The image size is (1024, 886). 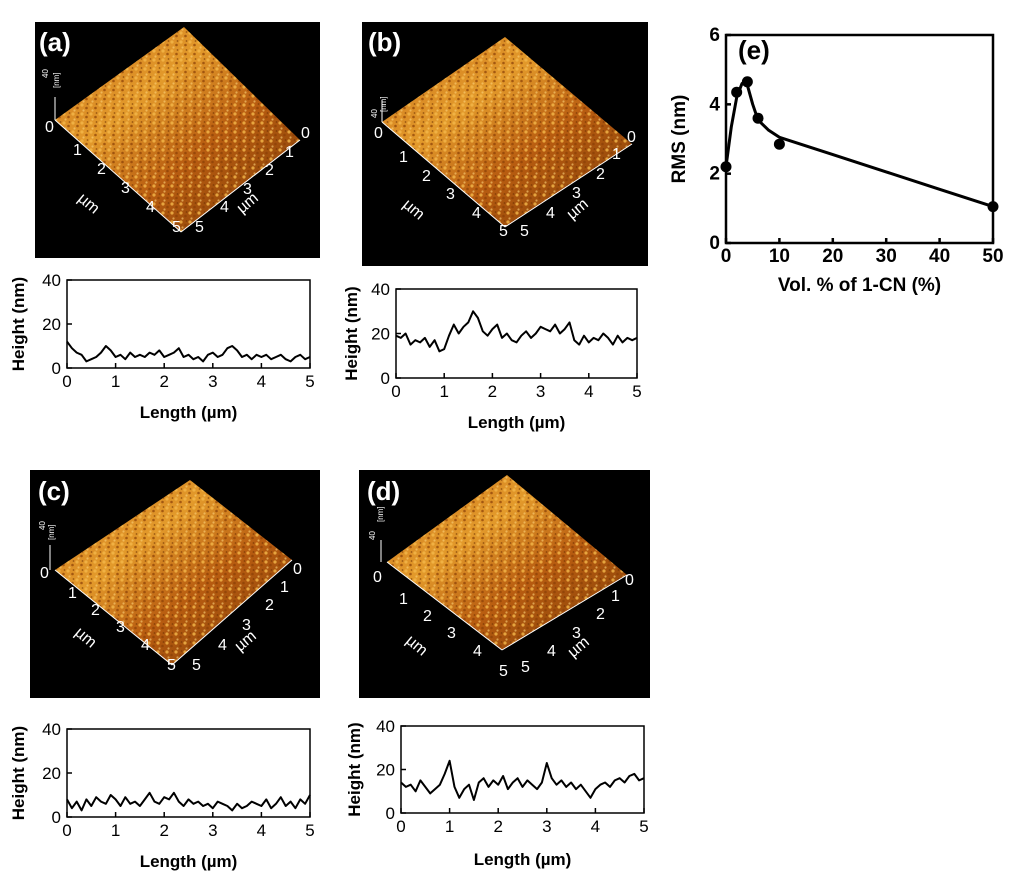 I want to click on y-tick-label: 2, so click(x=714, y=174).